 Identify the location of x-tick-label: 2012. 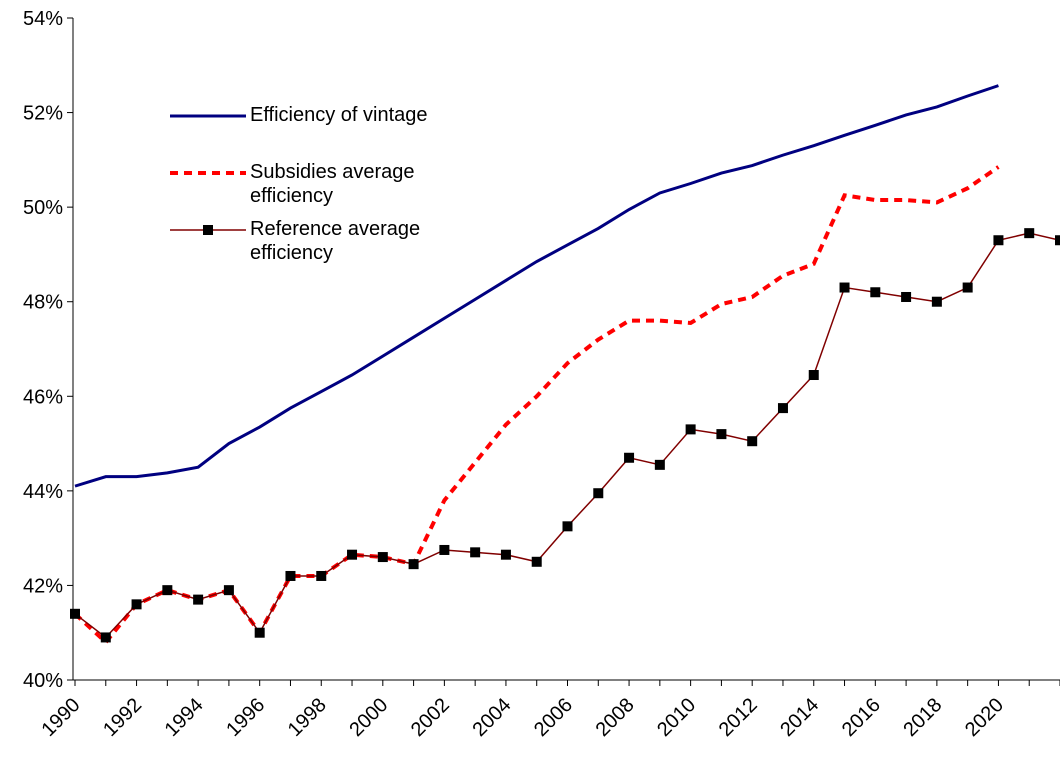
(738, 717).